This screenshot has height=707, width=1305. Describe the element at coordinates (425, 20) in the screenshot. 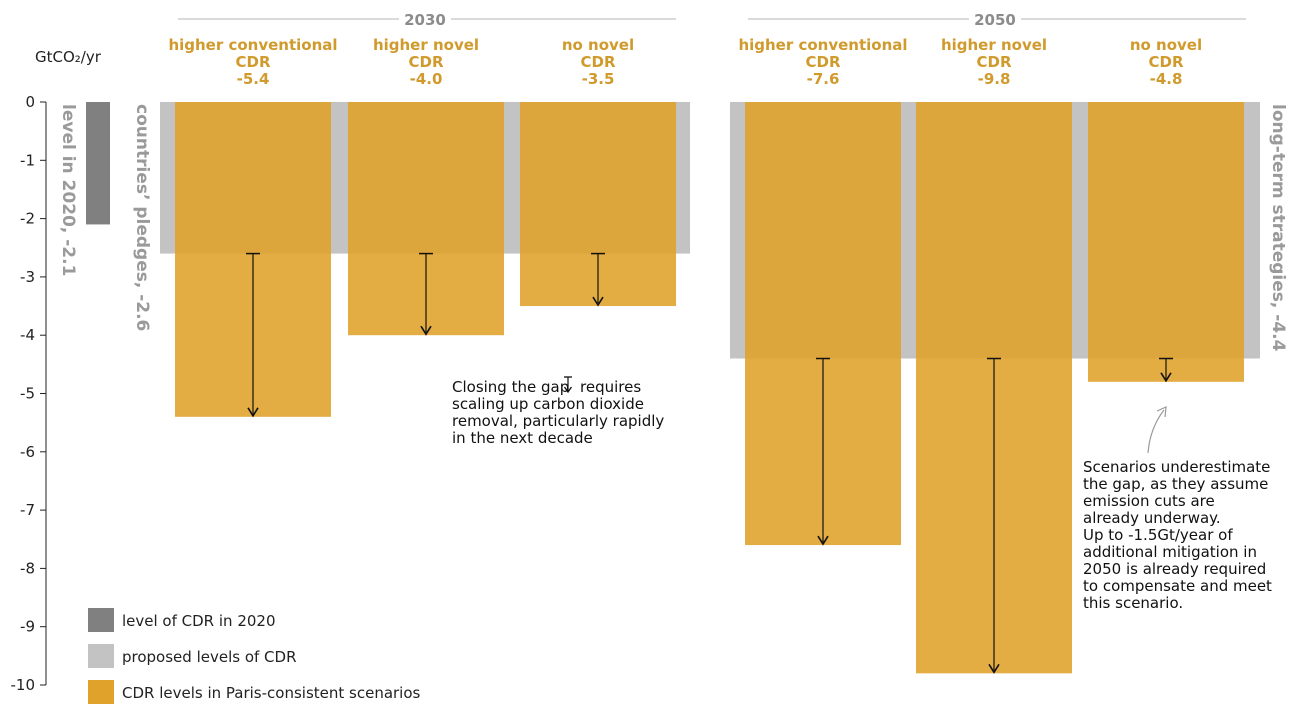

I see `group-header-2030: 2030` at that location.